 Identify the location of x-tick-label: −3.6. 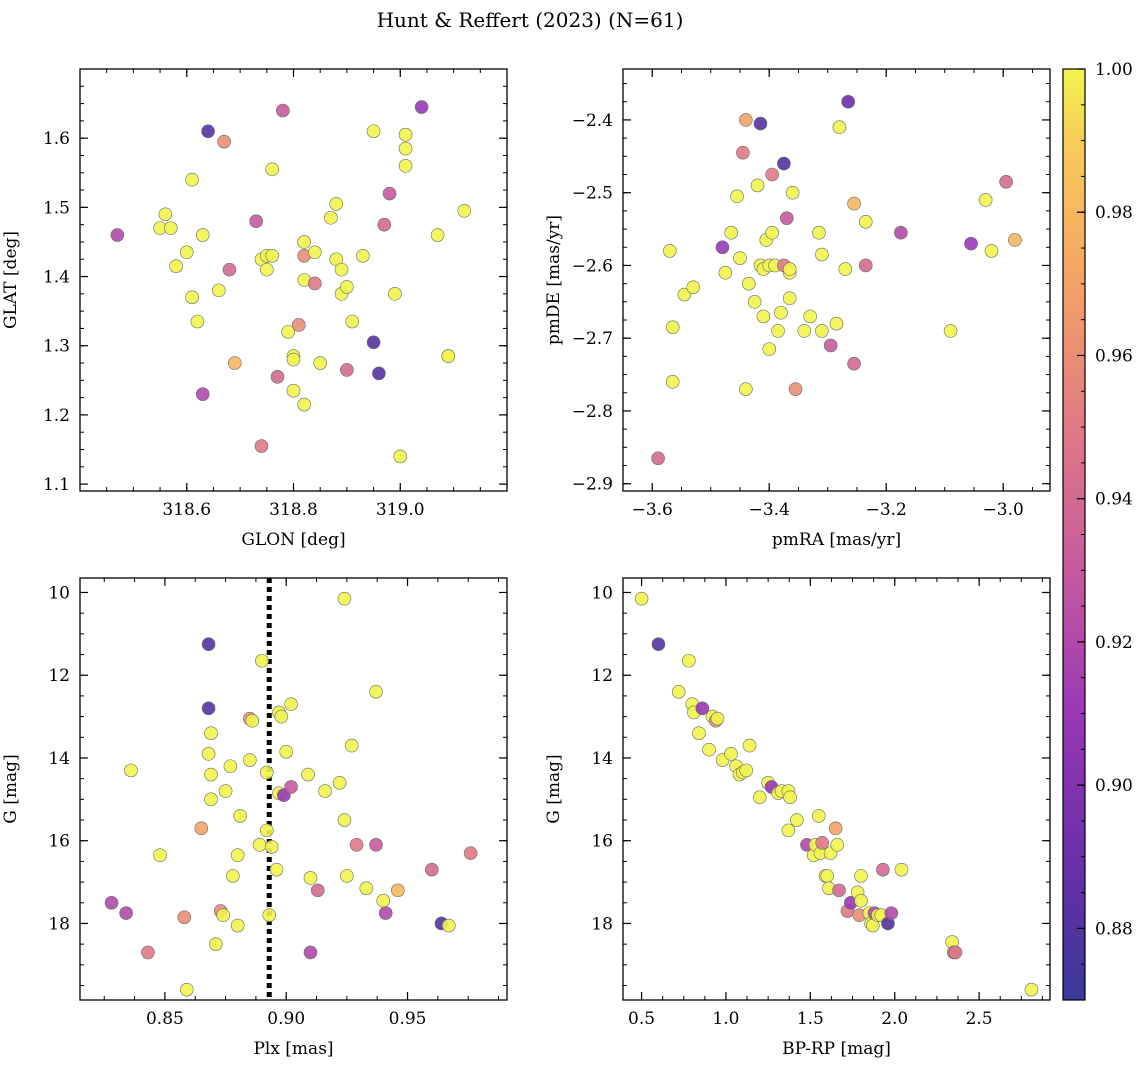
(652, 510).